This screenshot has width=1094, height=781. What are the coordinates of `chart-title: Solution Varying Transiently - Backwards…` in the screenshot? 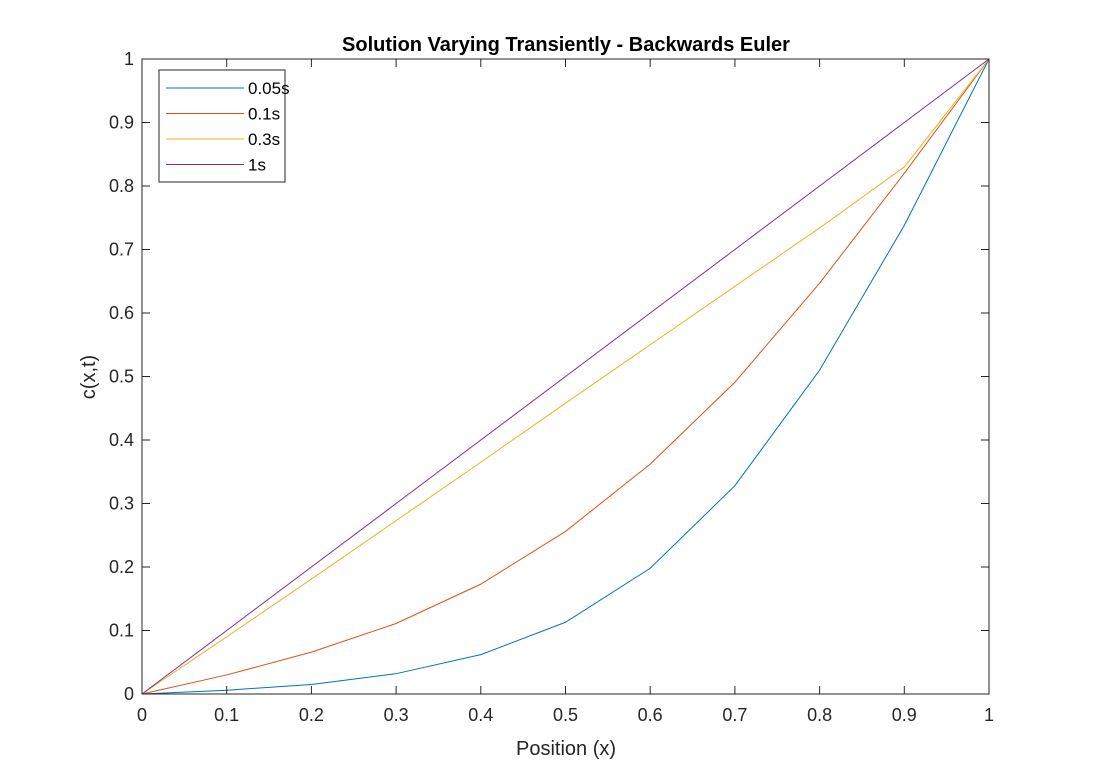 It's located at (566, 45).